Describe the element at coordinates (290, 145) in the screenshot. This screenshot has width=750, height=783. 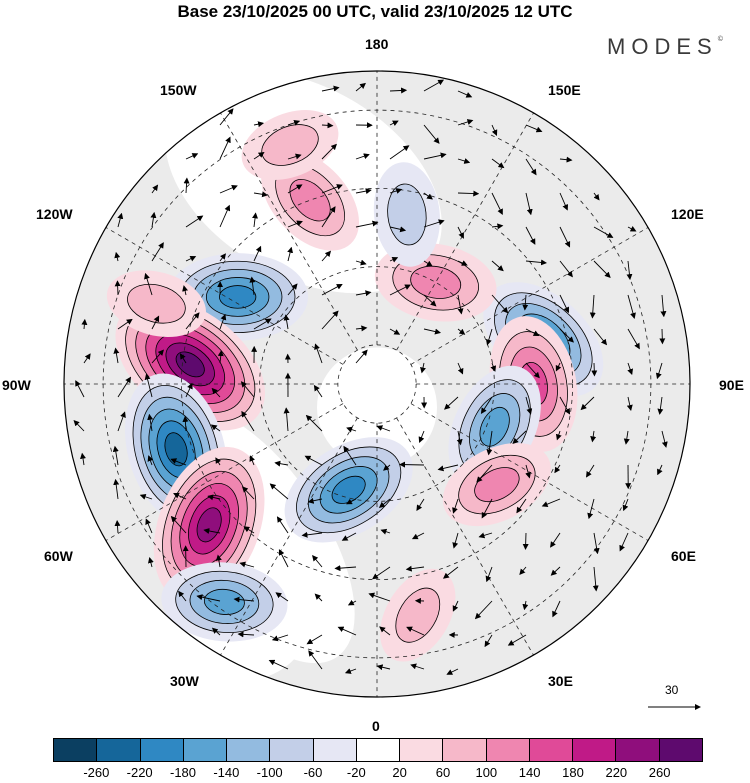
I see `positive-anomaly-hawaii` at that location.